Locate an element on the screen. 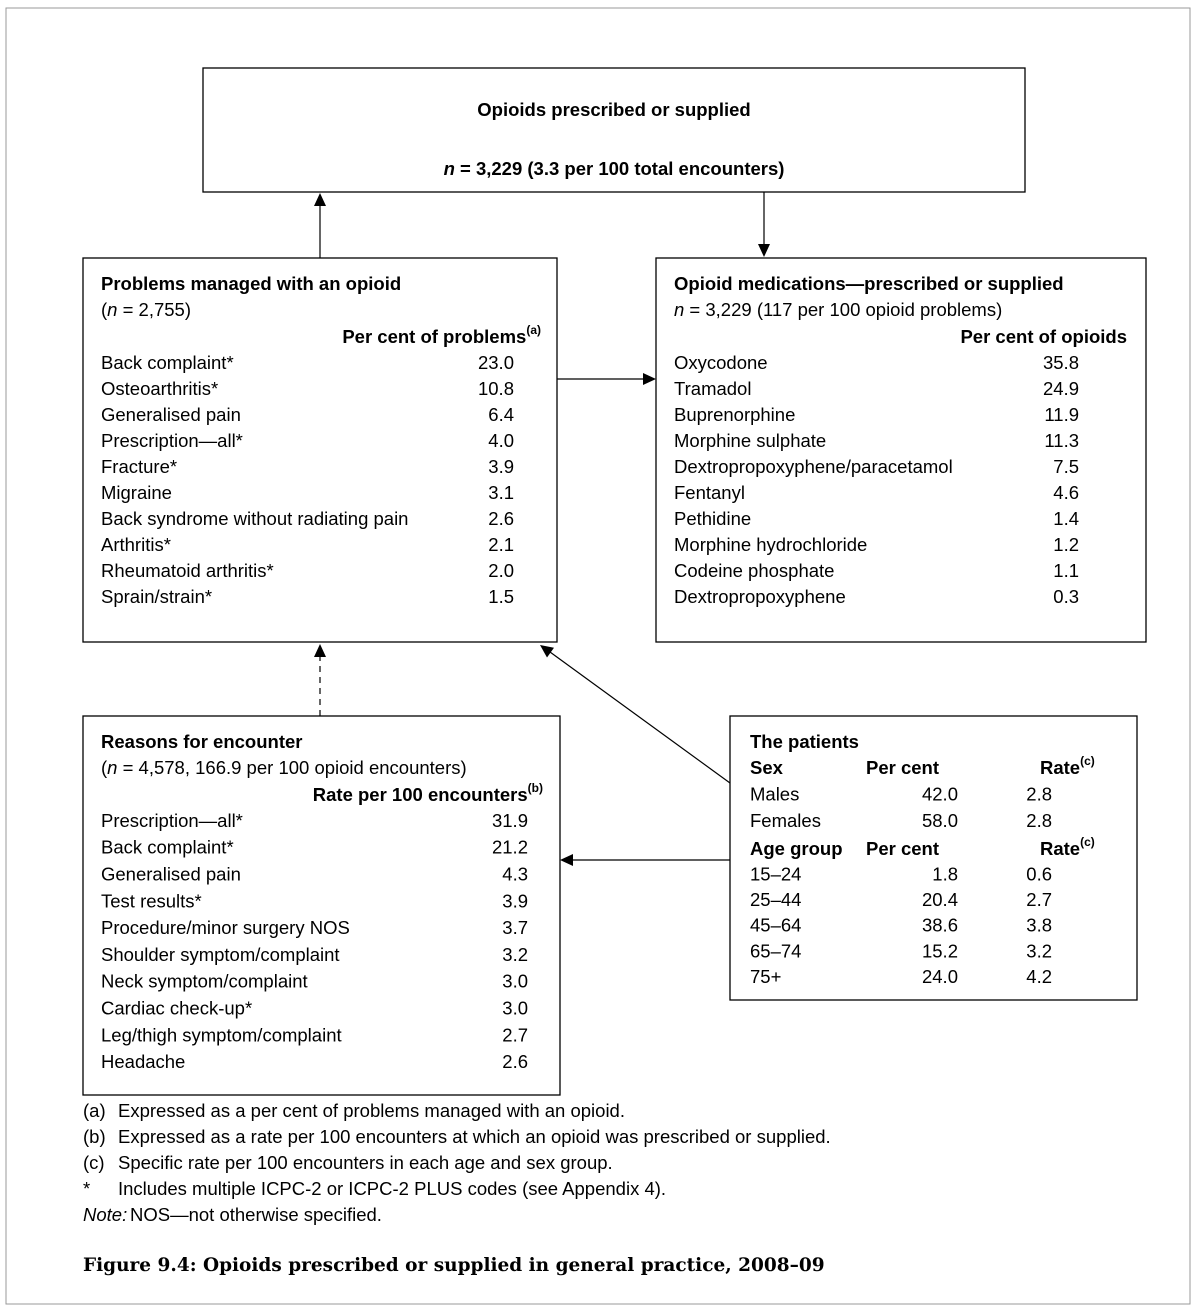 The width and height of the screenshot is (1196, 1307). count-open: ( is located at coordinates (104, 767).